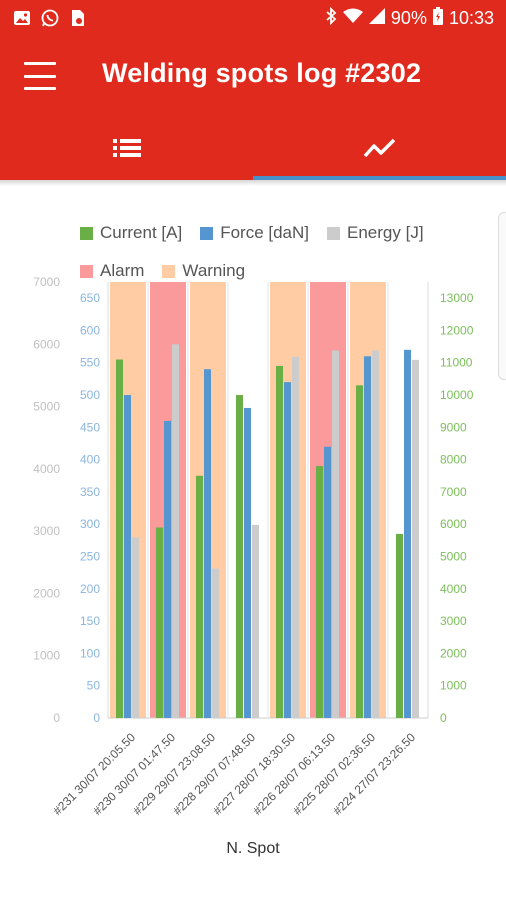 This screenshot has height=900, width=506. What do you see at coordinates (262, 73) in the screenshot?
I see `page-title: Welding spots log #2302` at bounding box center [262, 73].